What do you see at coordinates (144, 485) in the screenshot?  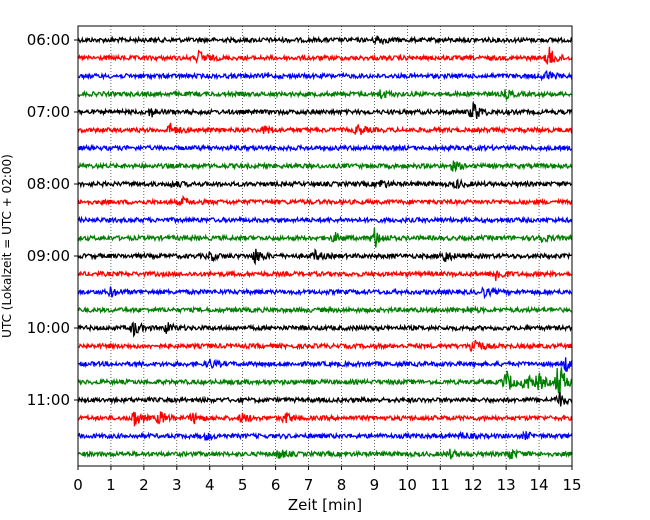 I see `x-tick-label: 2` at bounding box center [144, 485].